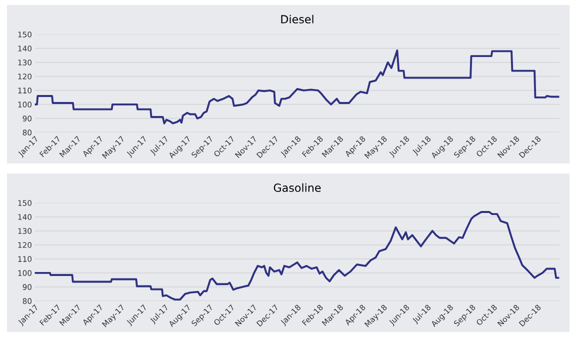 The image size is (580, 337). What do you see at coordinates (297, 19) in the screenshot?
I see `chart-title: Diesel` at bounding box center [297, 19].